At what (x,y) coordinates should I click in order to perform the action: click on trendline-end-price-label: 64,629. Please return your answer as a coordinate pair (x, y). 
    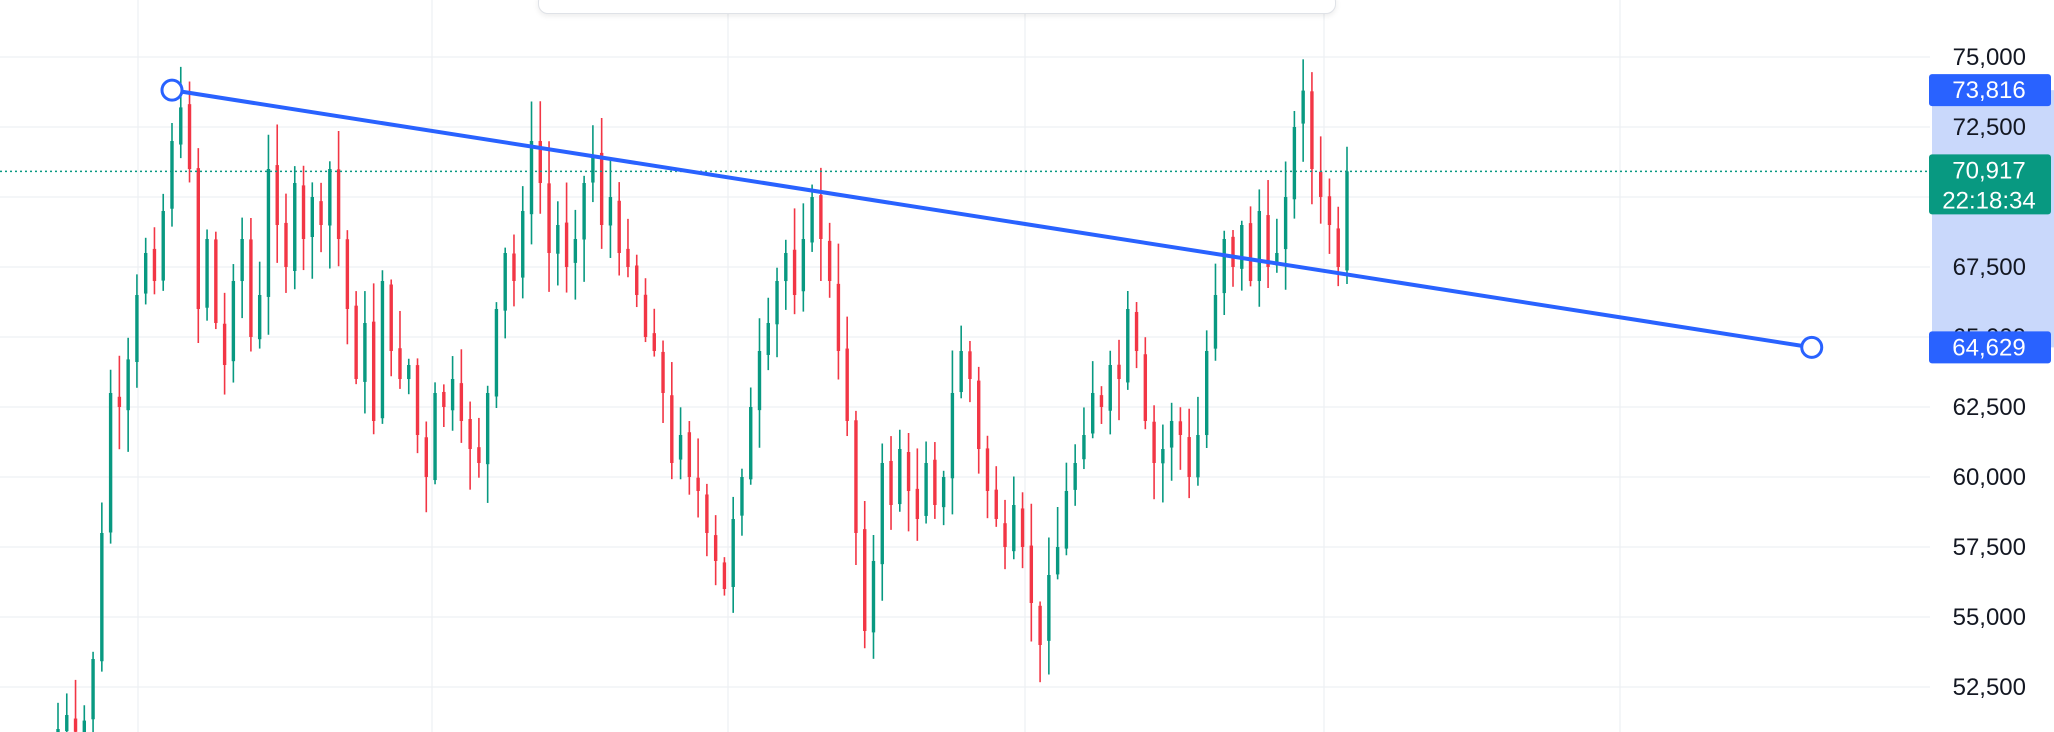
    Looking at the image, I should click on (1990, 347).